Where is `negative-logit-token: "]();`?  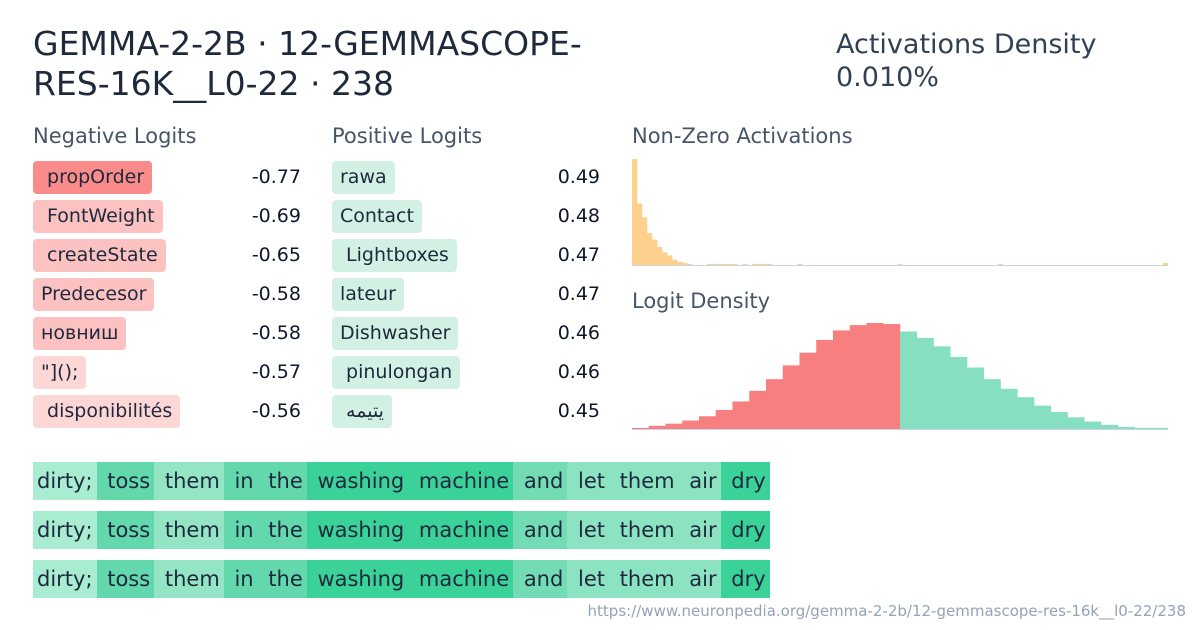
negative-logit-token: "](); is located at coordinates (60, 372).